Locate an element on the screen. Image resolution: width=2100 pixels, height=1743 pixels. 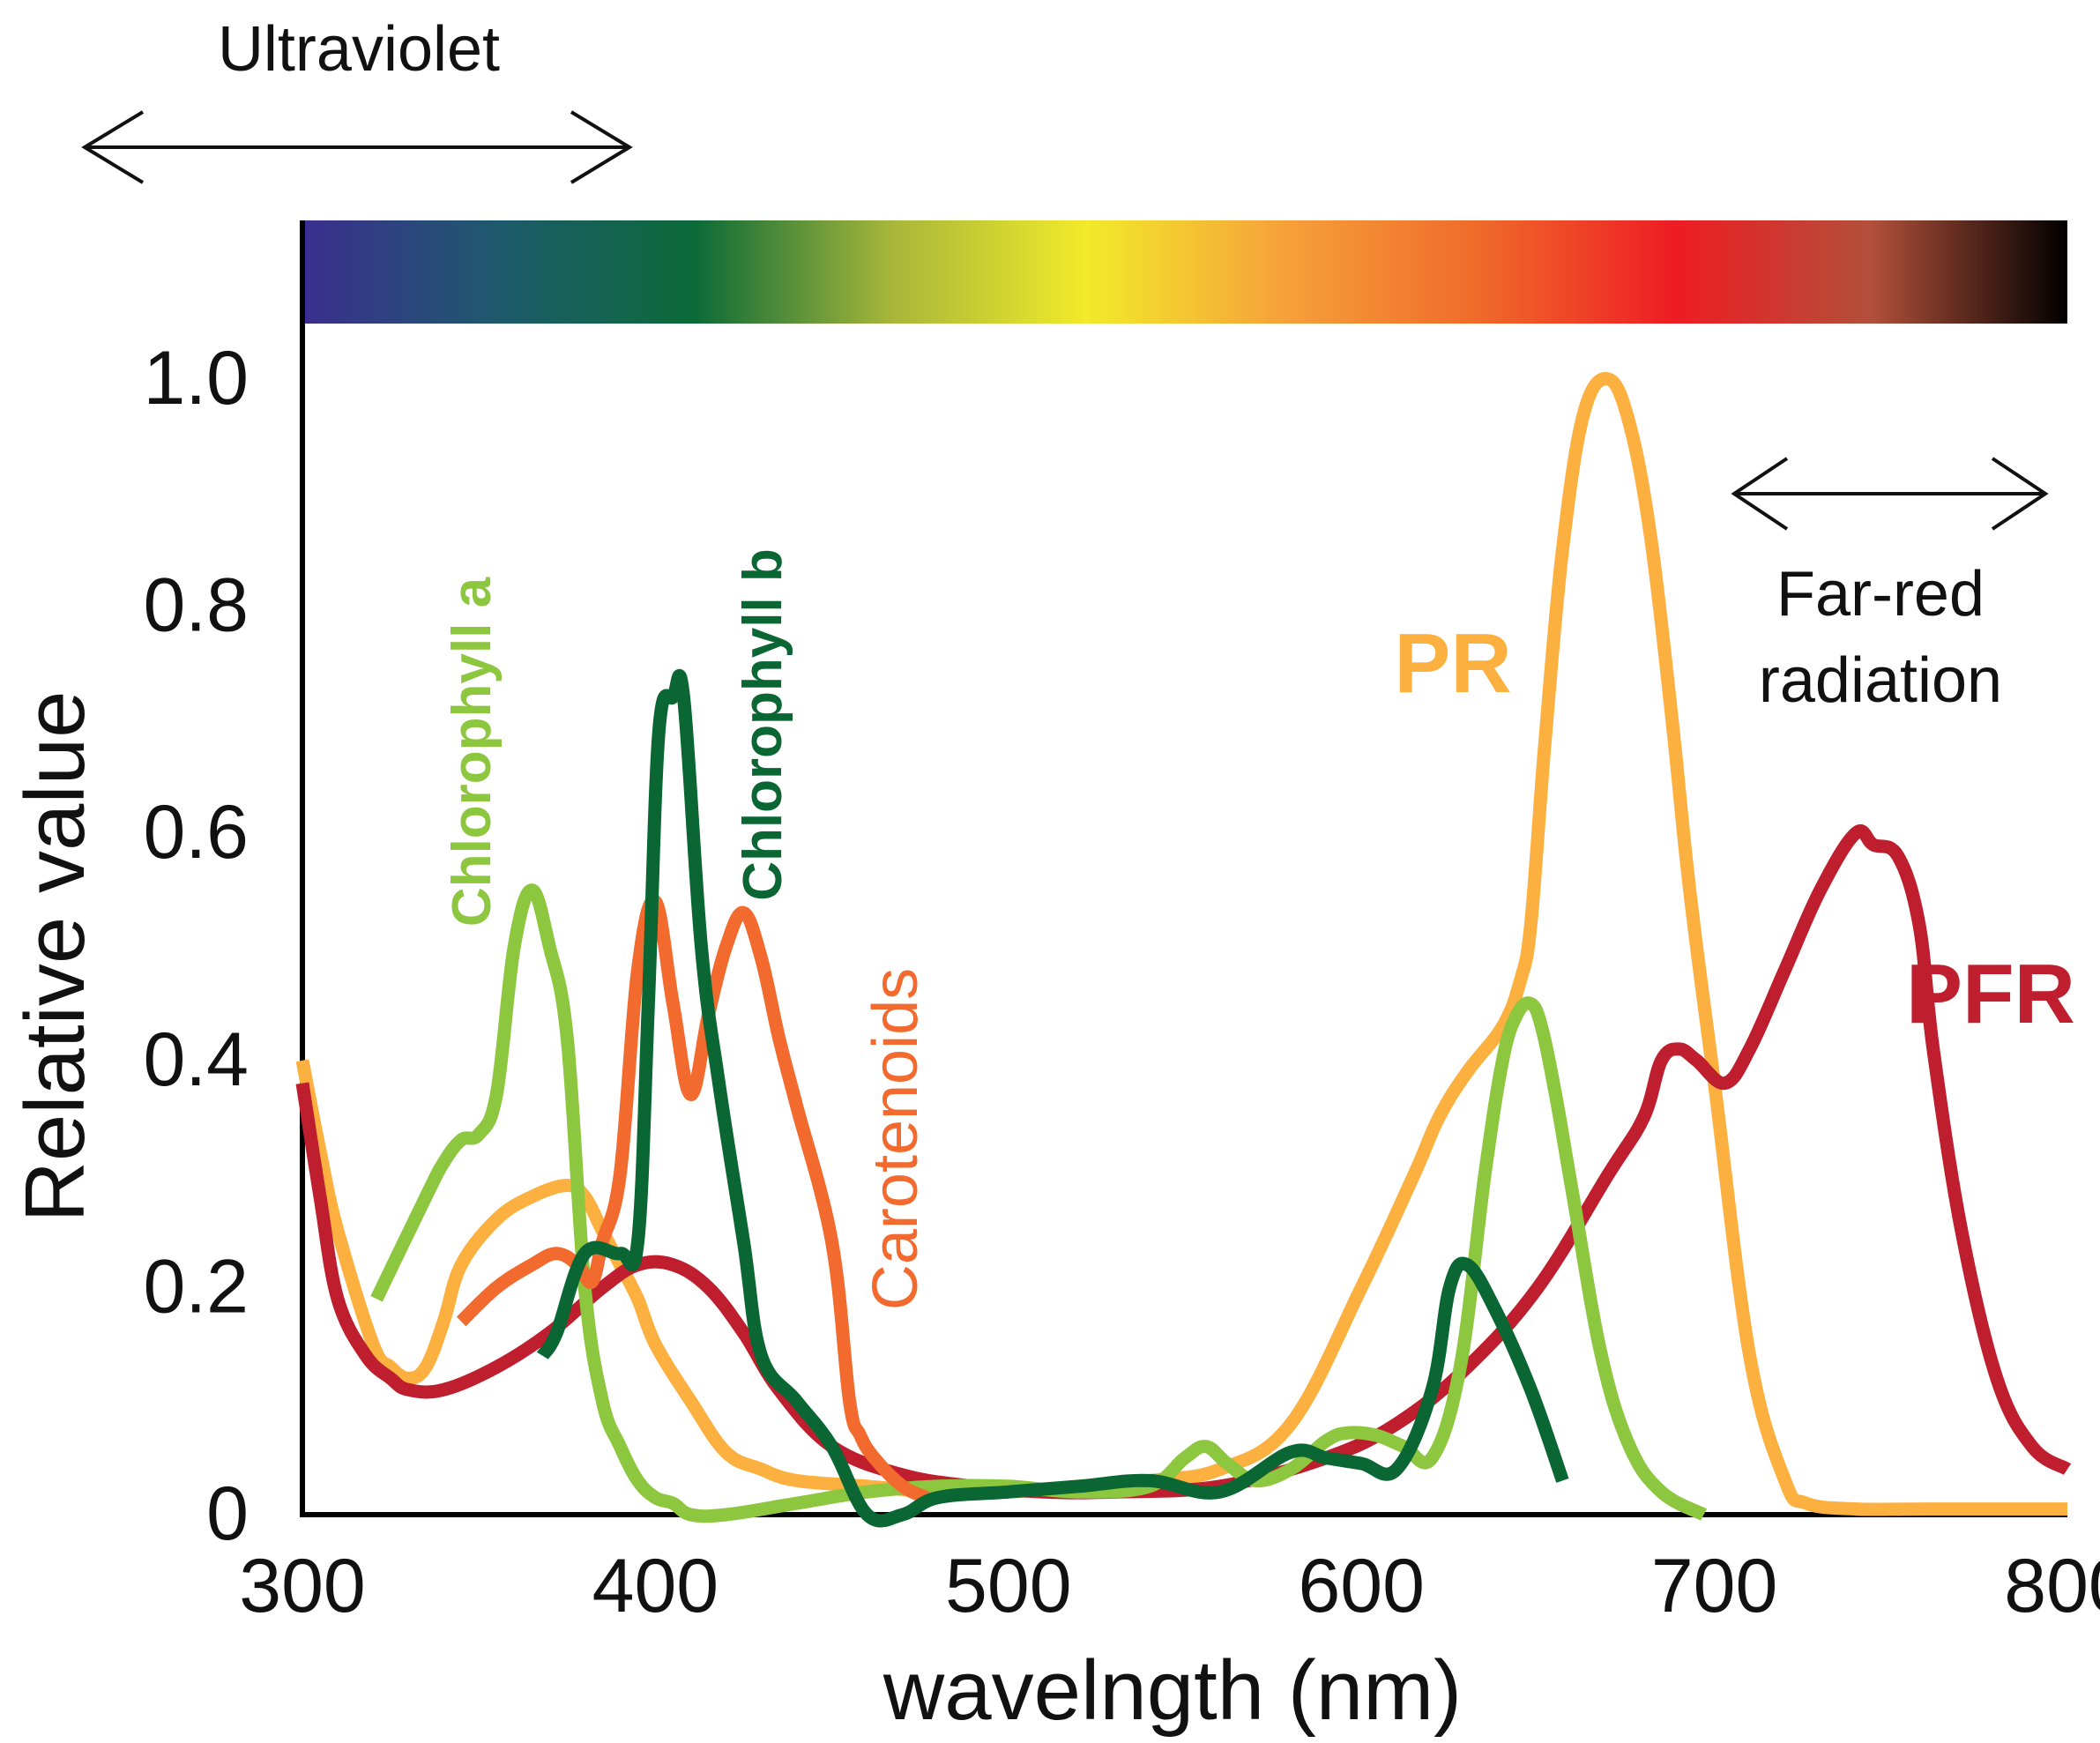
x-tick-label: 700 is located at coordinates (1714, 1586).